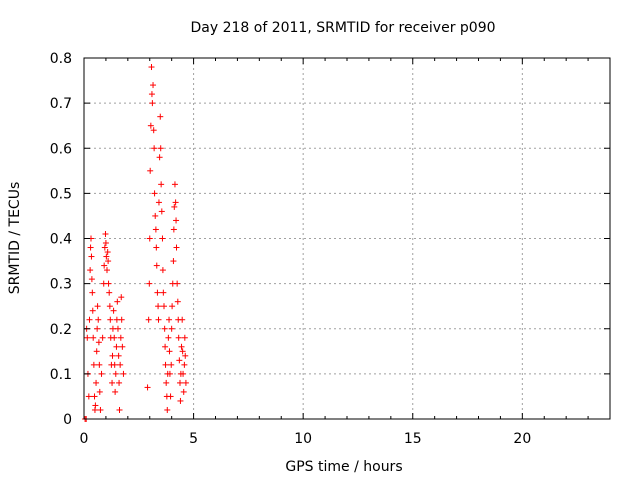 Image resolution: width=640 pixels, height=484 pixels. I want to click on x-tick-label: 0, so click(84, 439).